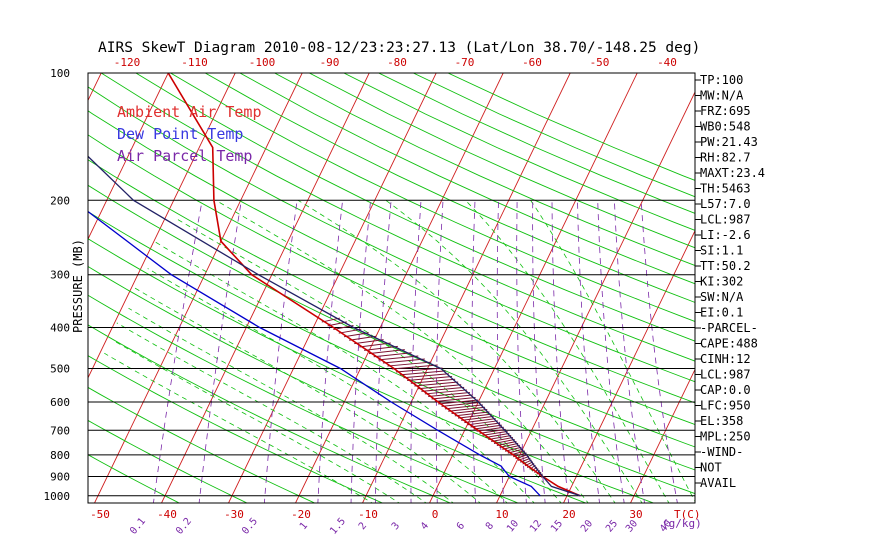 This screenshot has height=560, width=870. Describe the element at coordinates (721, 452) in the screenshot. I see `index-label: -WIND-` at that location.